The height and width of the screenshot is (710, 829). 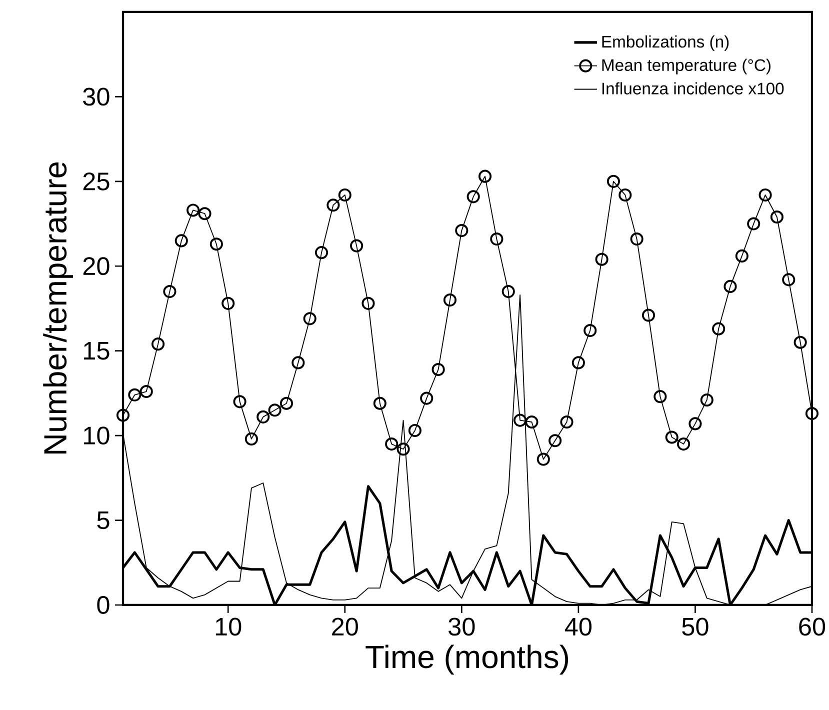 What do you see at coordinates (693, 88) in the screenshot?
I see `legend-label: Influenza incidence x100` at bounding box center [693, 88].